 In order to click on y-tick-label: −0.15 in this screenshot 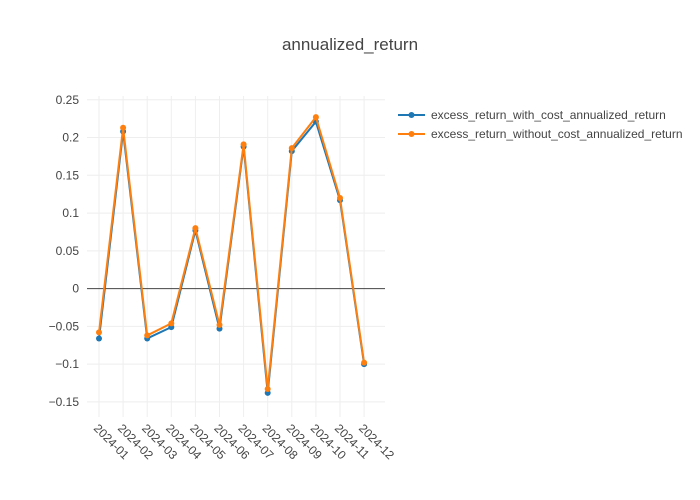, I will do `click(64, 402)`.